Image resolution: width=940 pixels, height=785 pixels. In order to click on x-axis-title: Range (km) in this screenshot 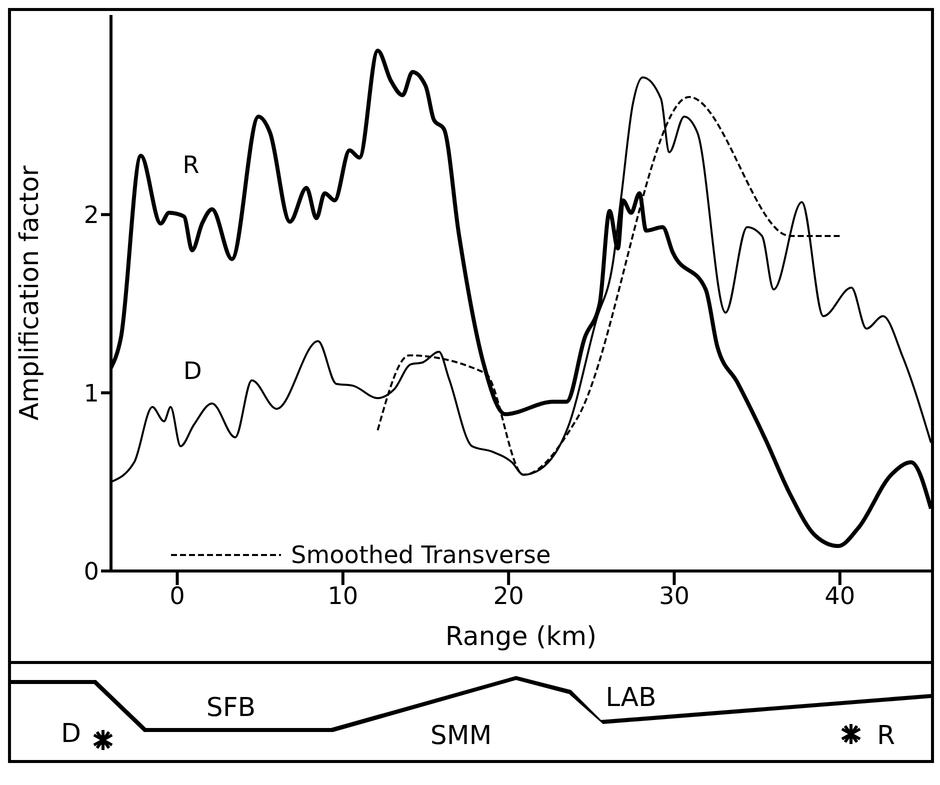, I will do `click(521, 637)`.